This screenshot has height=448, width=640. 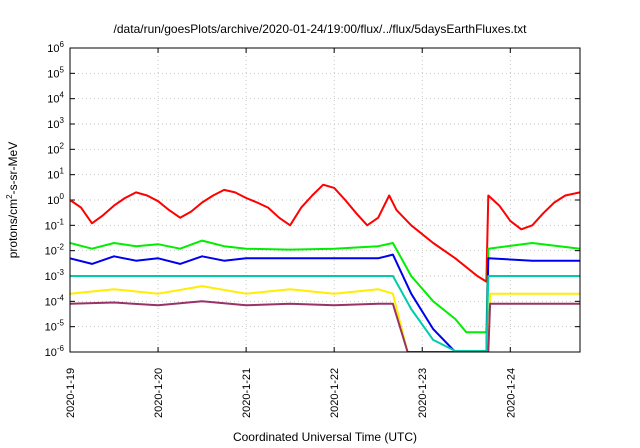 I want to click on y-tick-label: 10⁶, so click(x=55, y=47).